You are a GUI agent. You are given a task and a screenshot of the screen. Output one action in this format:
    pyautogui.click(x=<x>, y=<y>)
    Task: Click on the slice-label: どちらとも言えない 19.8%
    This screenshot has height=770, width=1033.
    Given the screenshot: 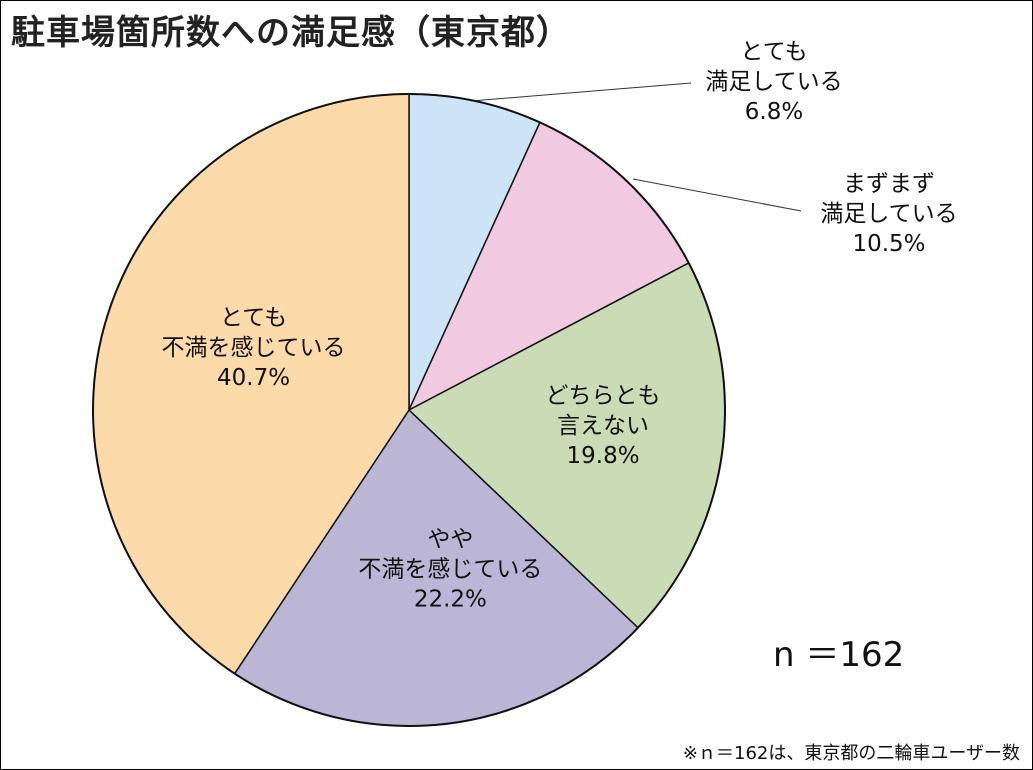 What is the action you would take?
    pyautogui.click(x=603, y=426)
    